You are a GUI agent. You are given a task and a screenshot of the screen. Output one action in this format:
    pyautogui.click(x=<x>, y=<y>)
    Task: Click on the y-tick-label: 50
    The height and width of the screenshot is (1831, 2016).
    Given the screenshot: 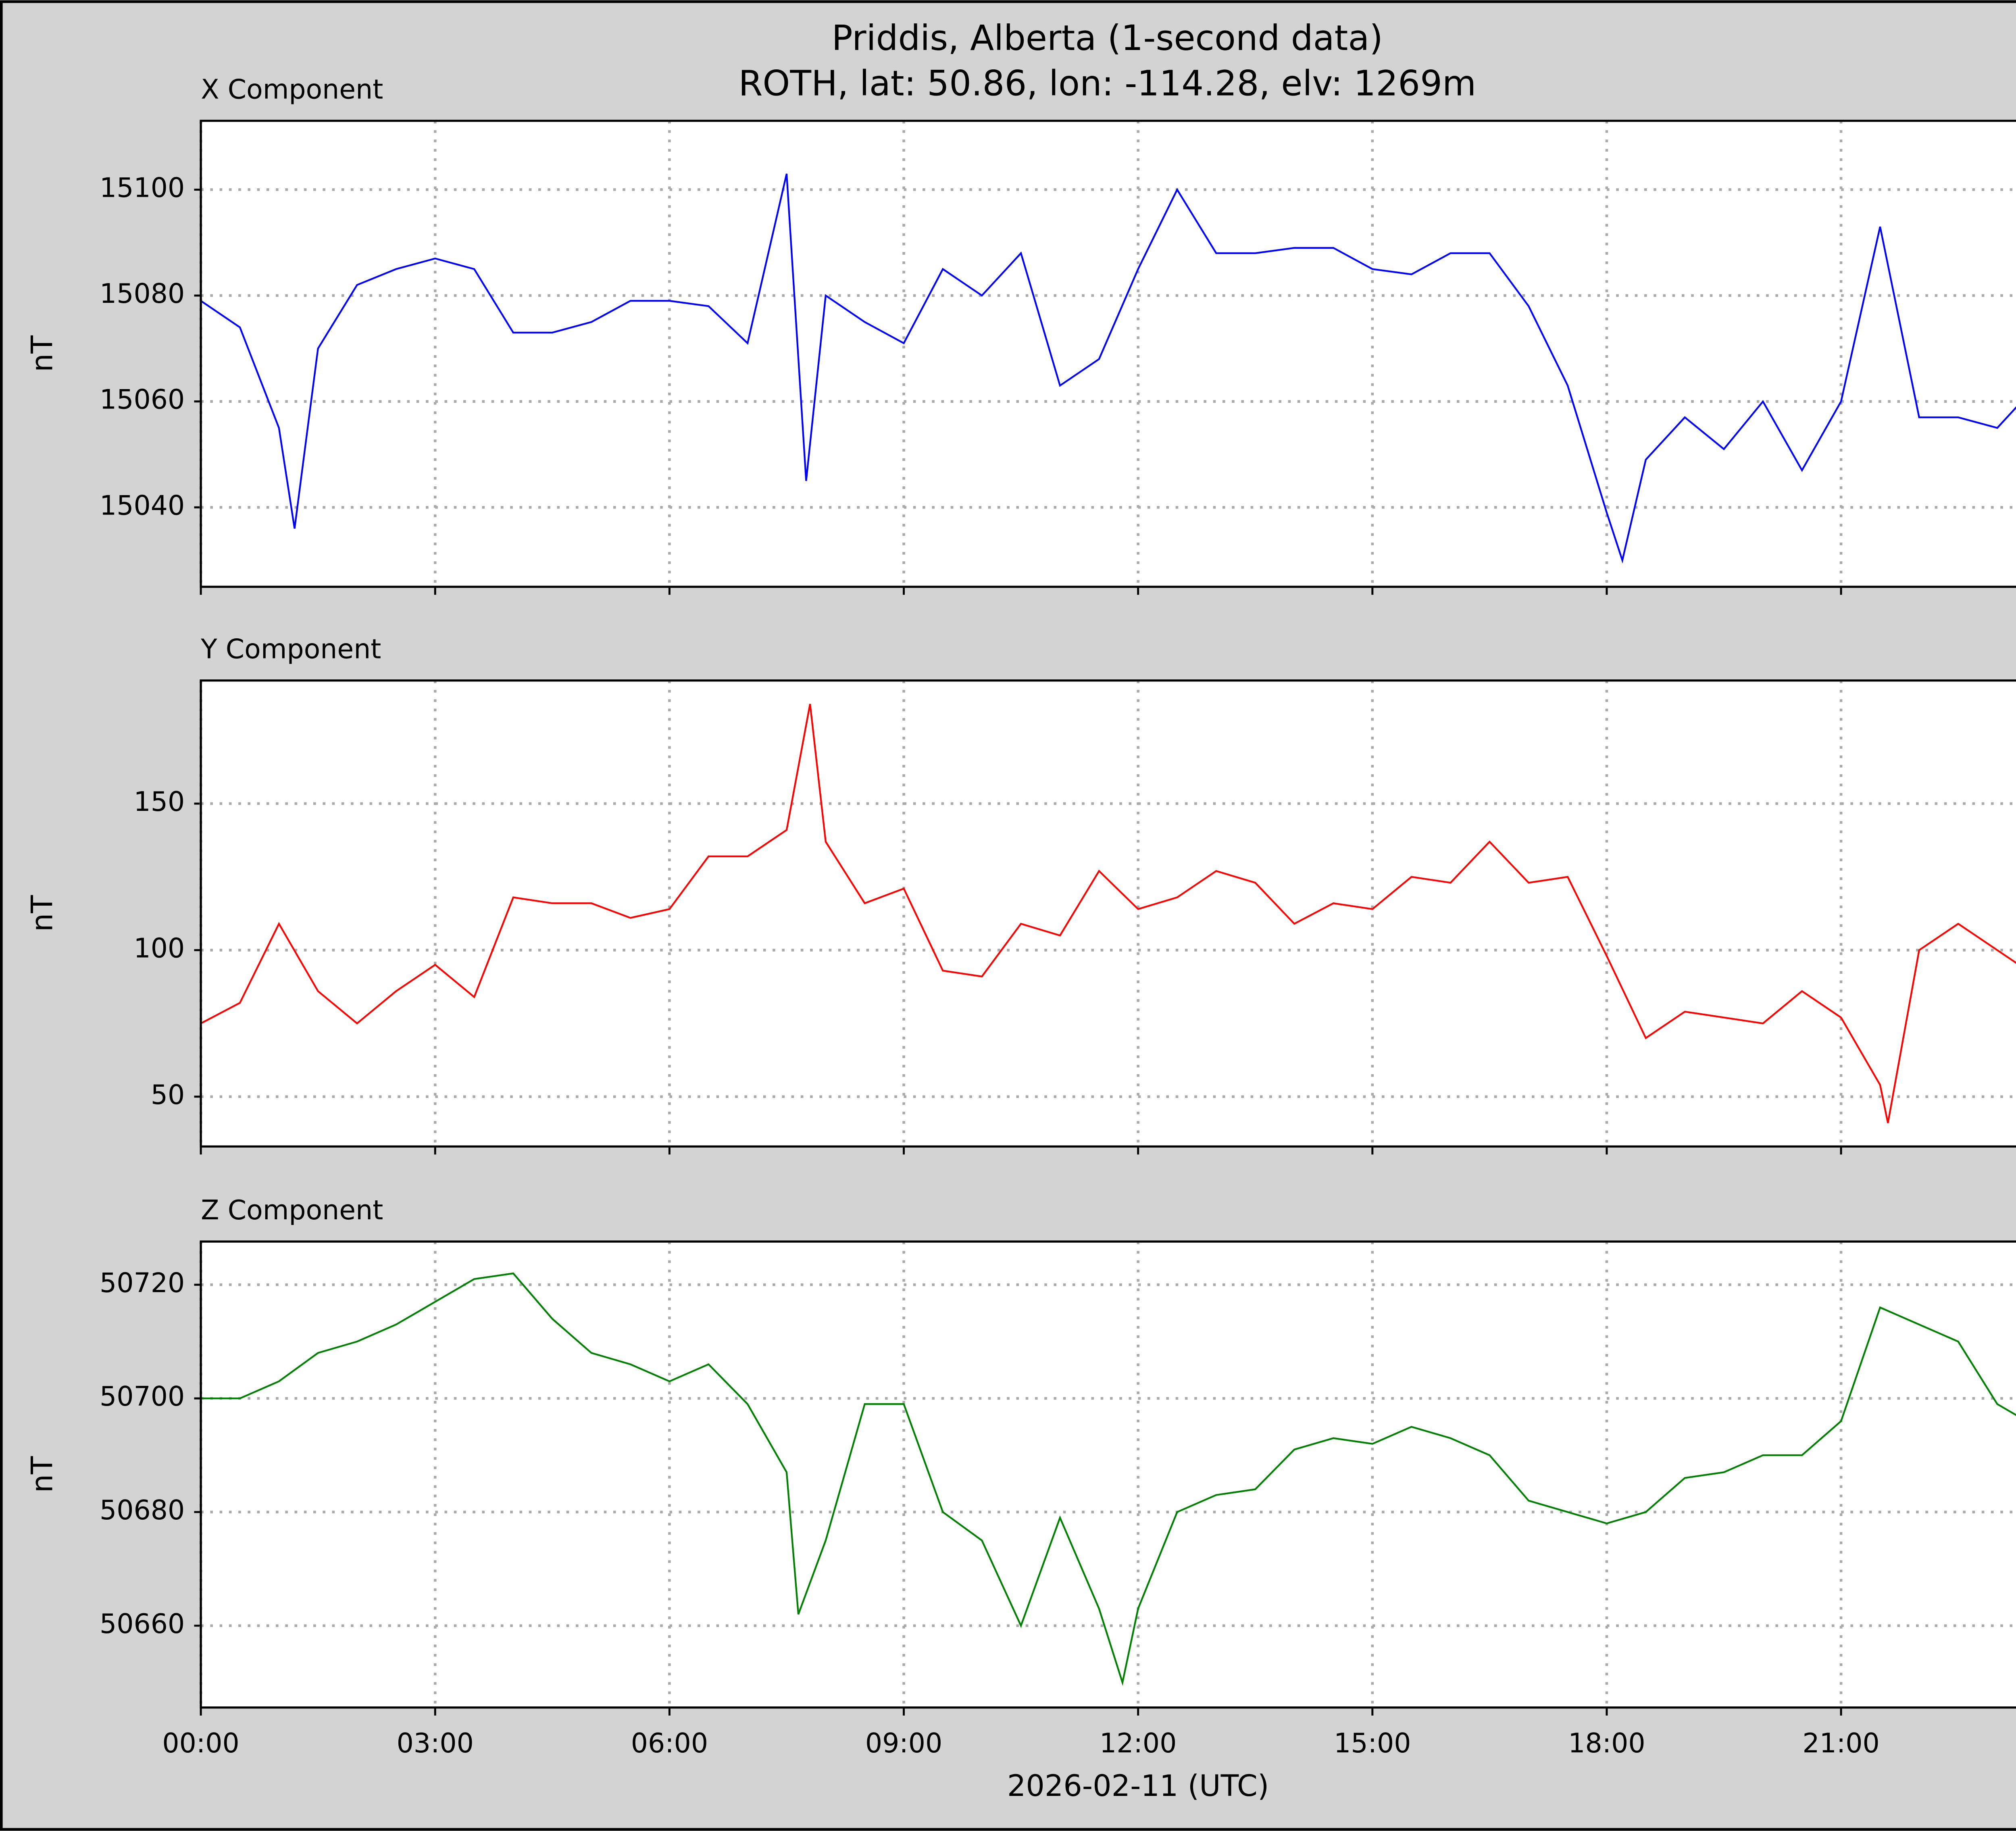 What is the action you would take?
    pyautogui.click(x=168, y=1094)
    